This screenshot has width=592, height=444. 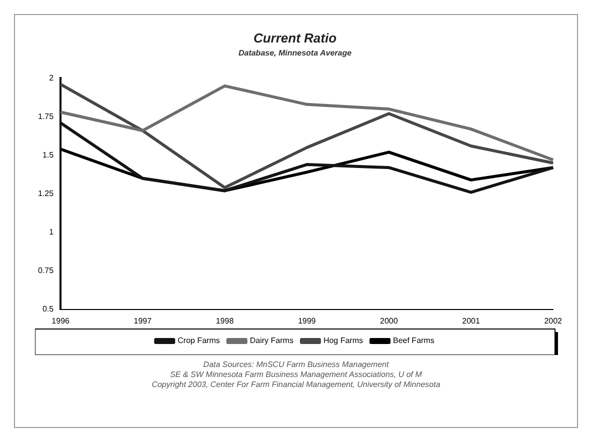 I want to click on x-tick-label: 1999, so click(x=307, y=321).